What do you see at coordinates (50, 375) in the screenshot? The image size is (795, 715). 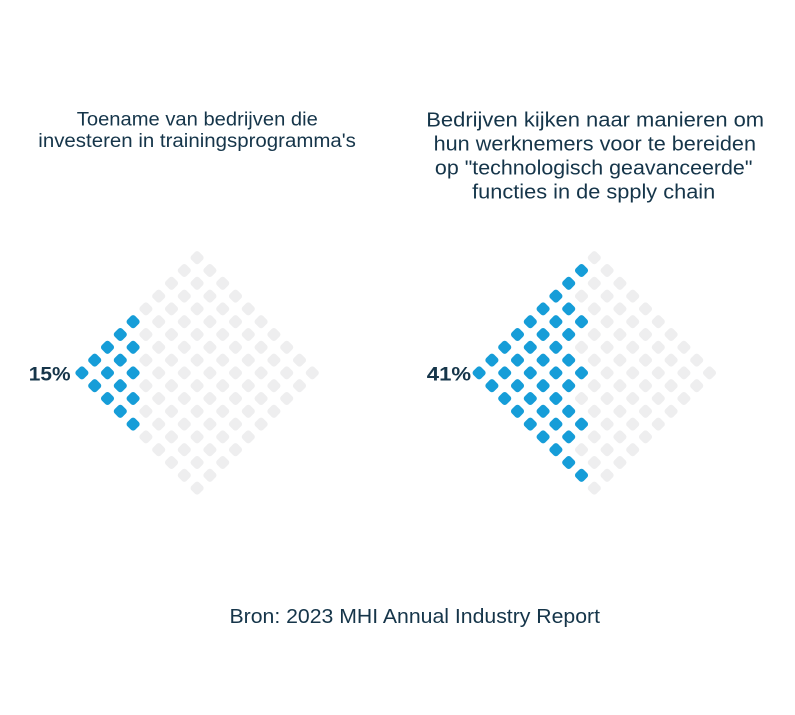 I see `svg-text: 15%` at bounding box center [50, 375].